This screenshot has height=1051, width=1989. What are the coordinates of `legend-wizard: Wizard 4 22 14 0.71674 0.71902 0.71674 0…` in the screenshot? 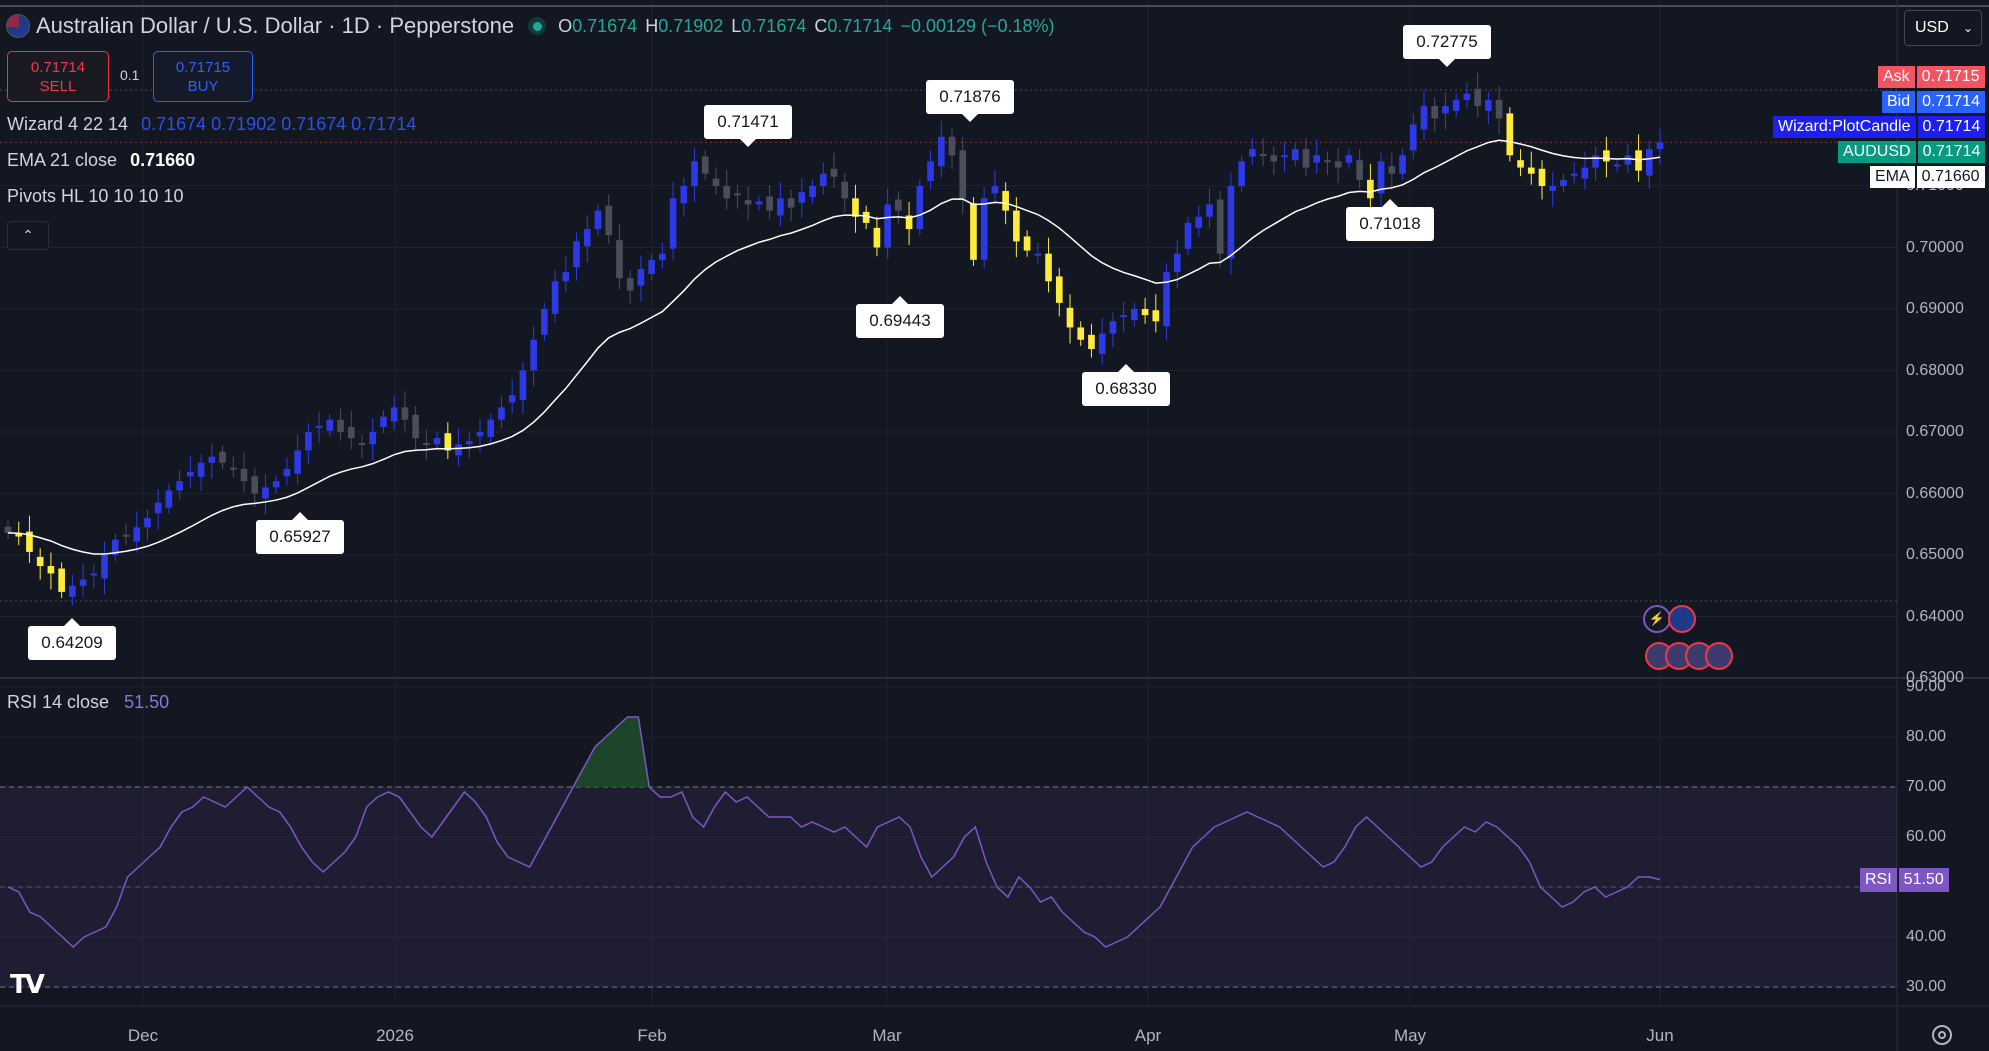 It's located at (212, 124).